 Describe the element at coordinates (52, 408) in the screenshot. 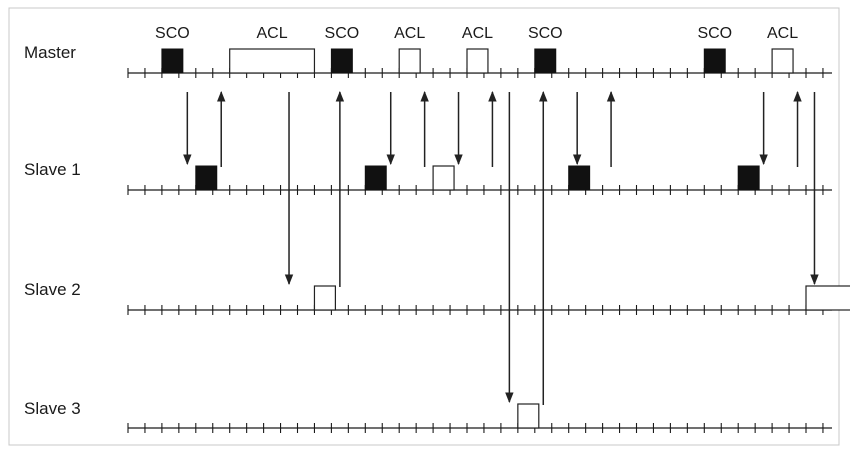

I see `row-label-slave-3: Slave 3` at that location.